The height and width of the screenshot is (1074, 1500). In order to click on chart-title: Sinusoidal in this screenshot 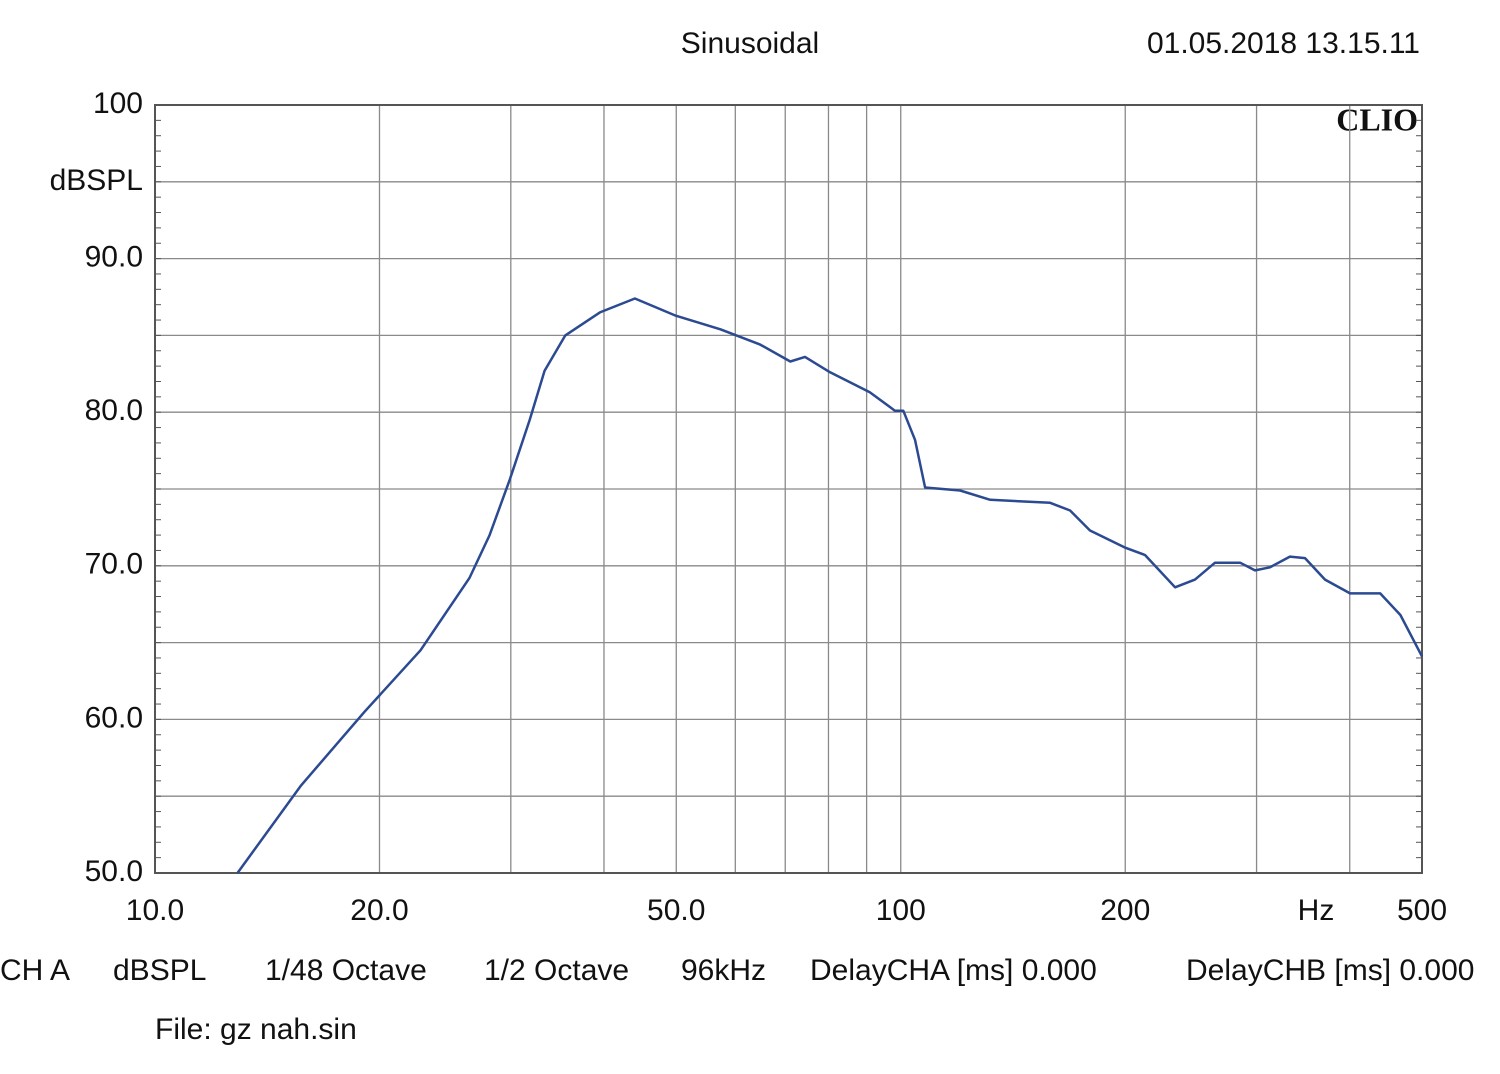, I will do `click(750, 43)`.